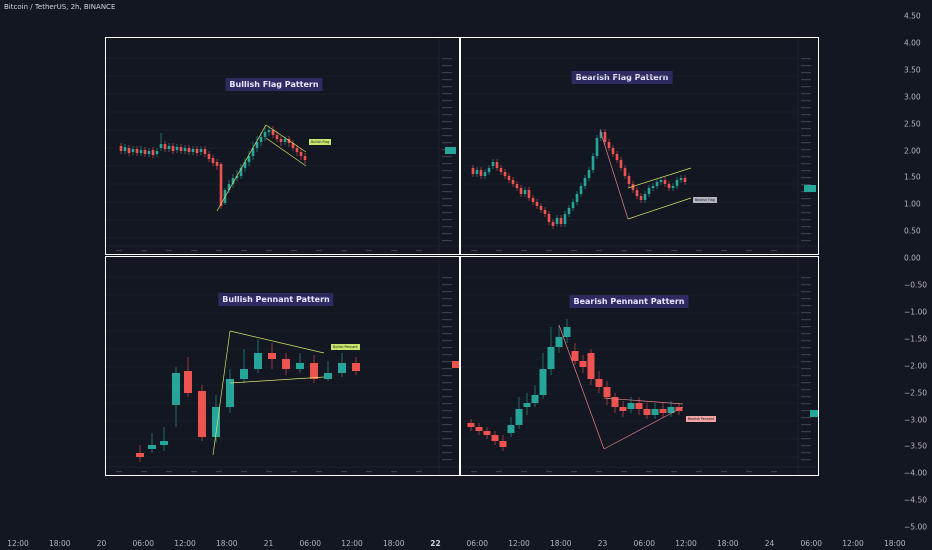 The height and width of the screenshot is (550, 932). I want to click on price-tick: −5.00, so click(915, 527).